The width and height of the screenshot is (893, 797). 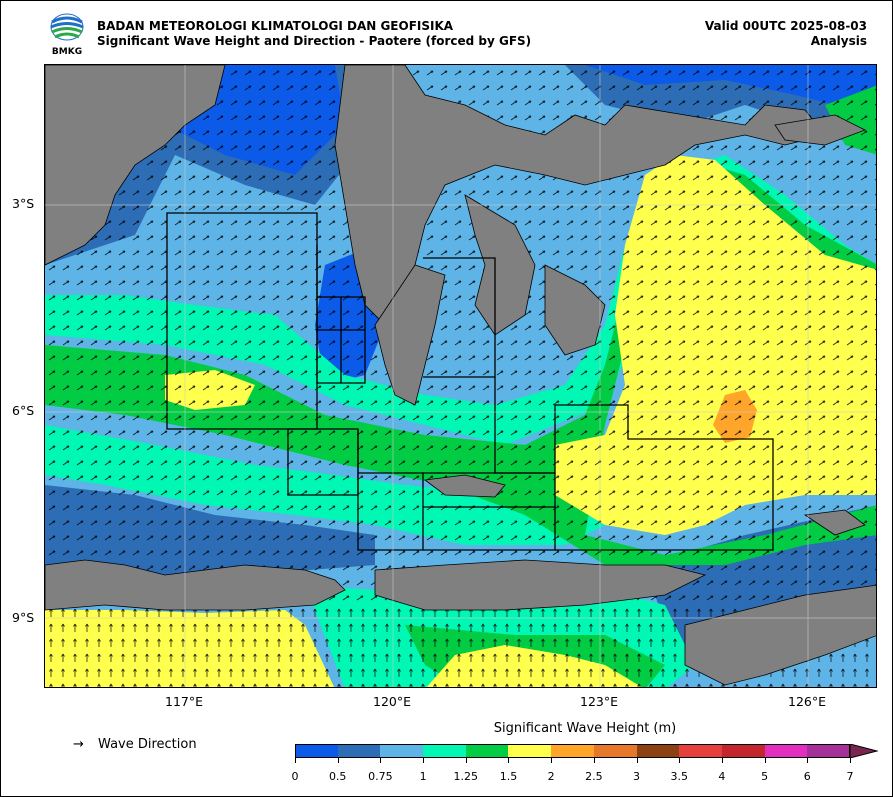 What do you see at coordinates (551, 776) in the screenshot?
I see `colorbar-tick-label: 2` at bounding box center [551, 776].